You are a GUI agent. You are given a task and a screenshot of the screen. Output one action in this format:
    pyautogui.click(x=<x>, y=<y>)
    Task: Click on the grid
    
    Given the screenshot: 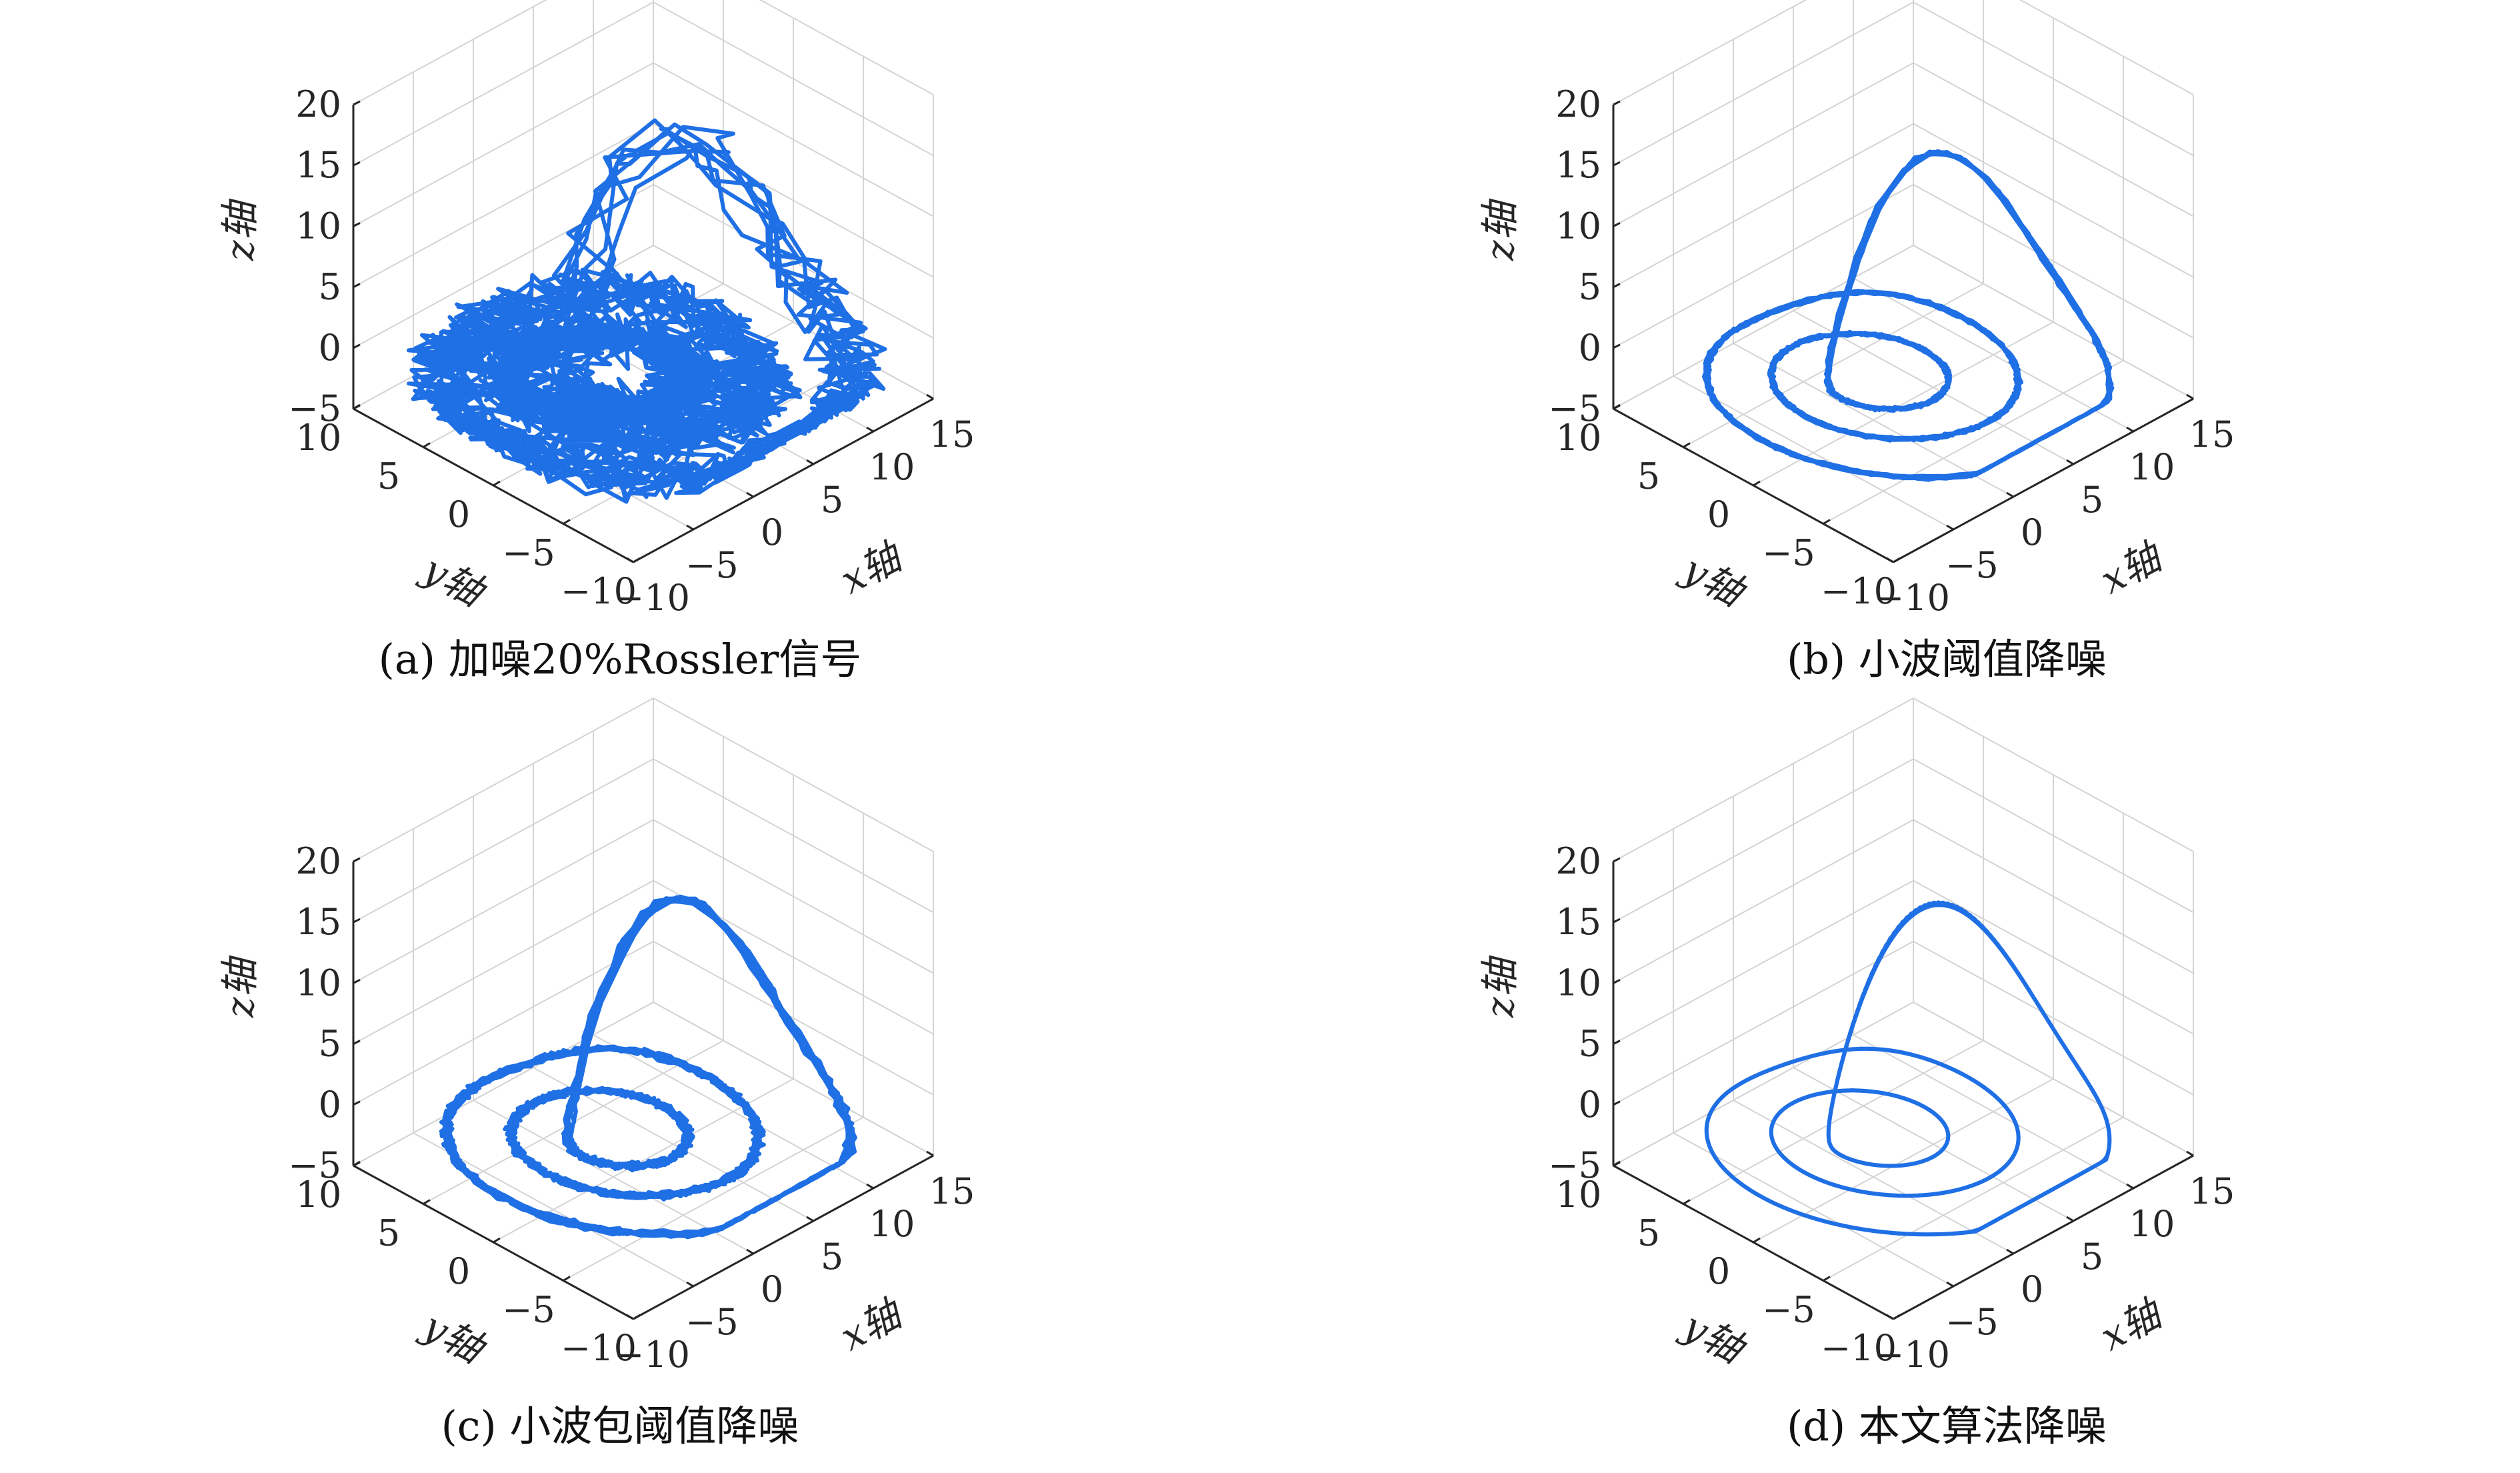 What is the action you would take?
    pyautogui.click(x=1903, y=281)
    